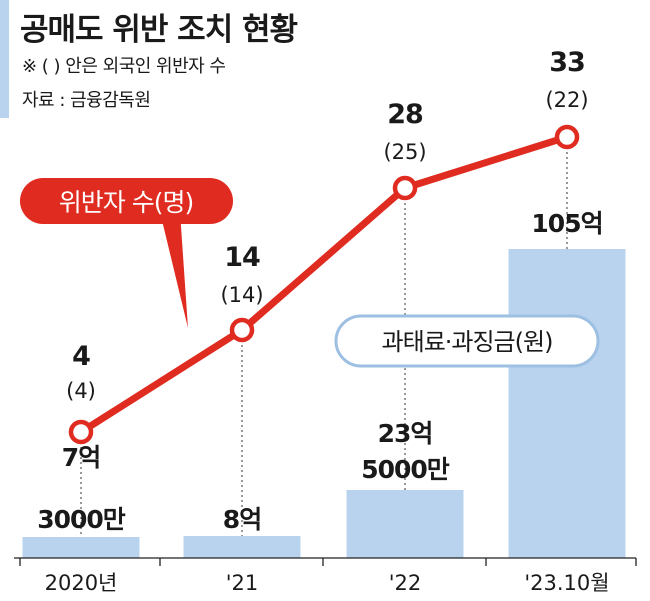  What do you see at coordinates (81, 583) in the screenshot?
I see `x-tick-label-0: 2020년` at bounding box center [81, 583].